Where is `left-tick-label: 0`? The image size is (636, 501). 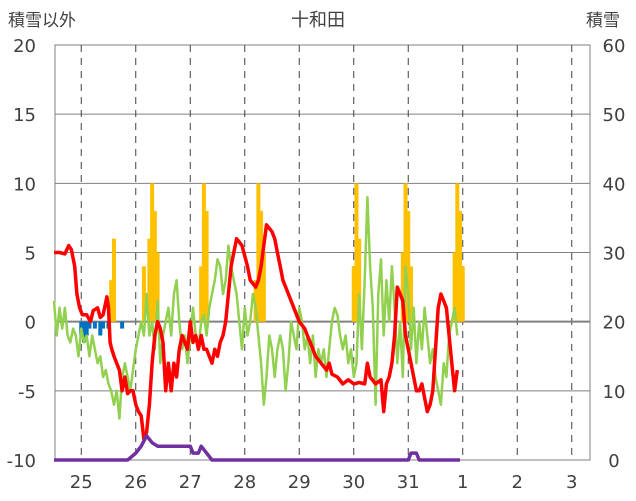
left-tick-label: 0 is located at coordinates (30, 323).